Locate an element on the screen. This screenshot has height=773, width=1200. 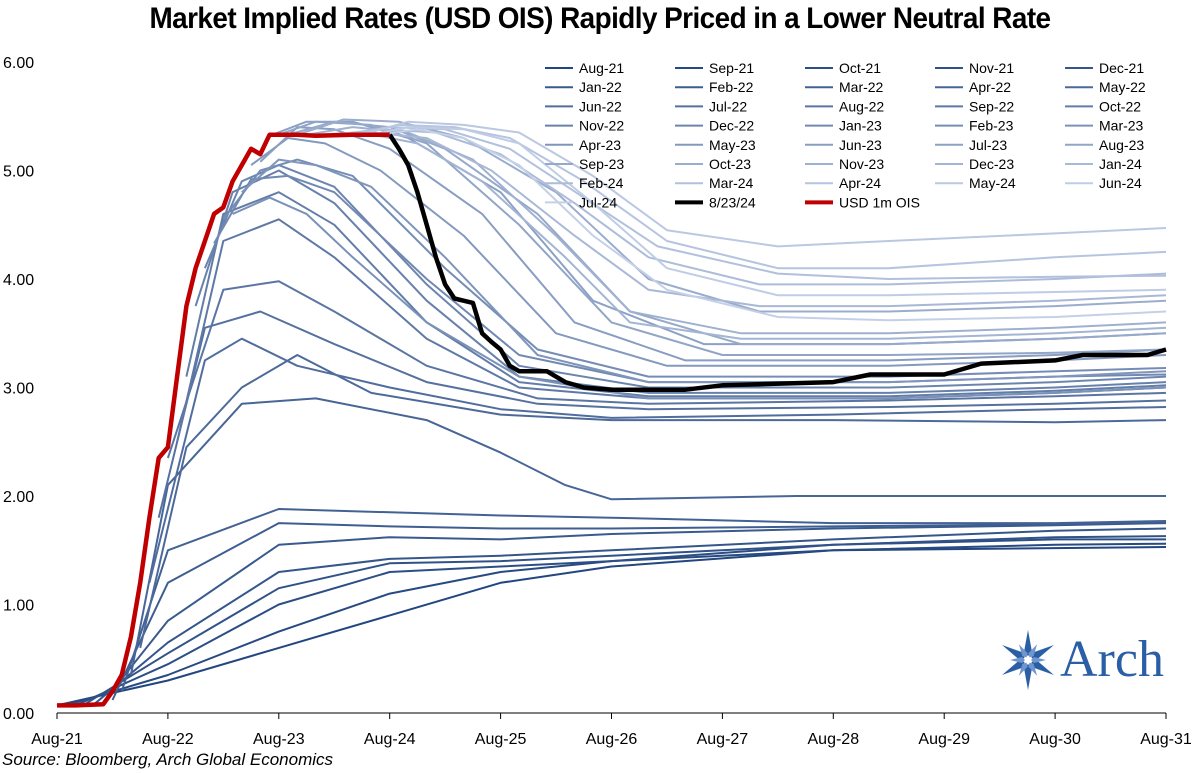
legend-label: Jan-23 is located at coordinates (860, 126).